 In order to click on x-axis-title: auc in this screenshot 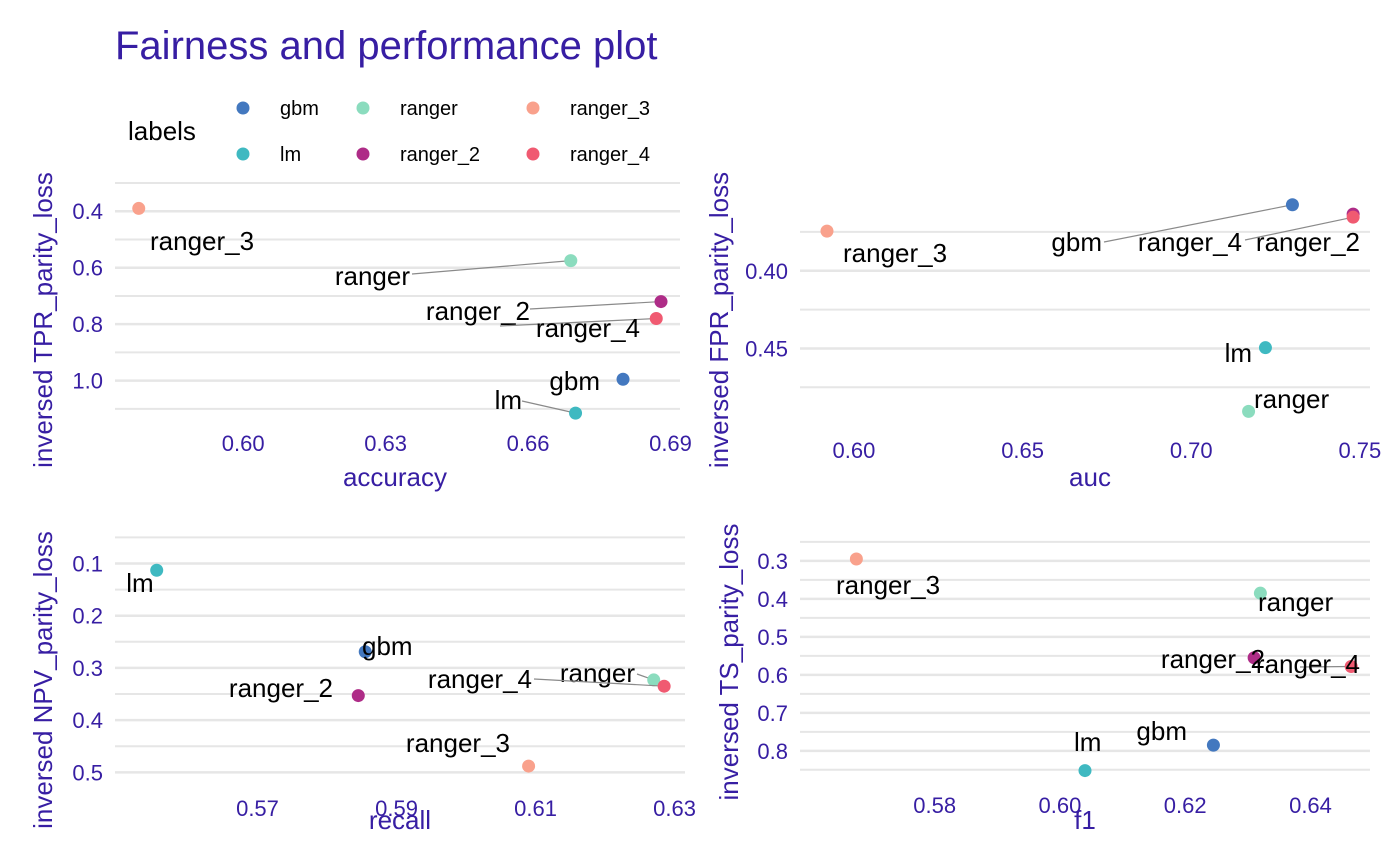, I will do `click(1090, 477)`.